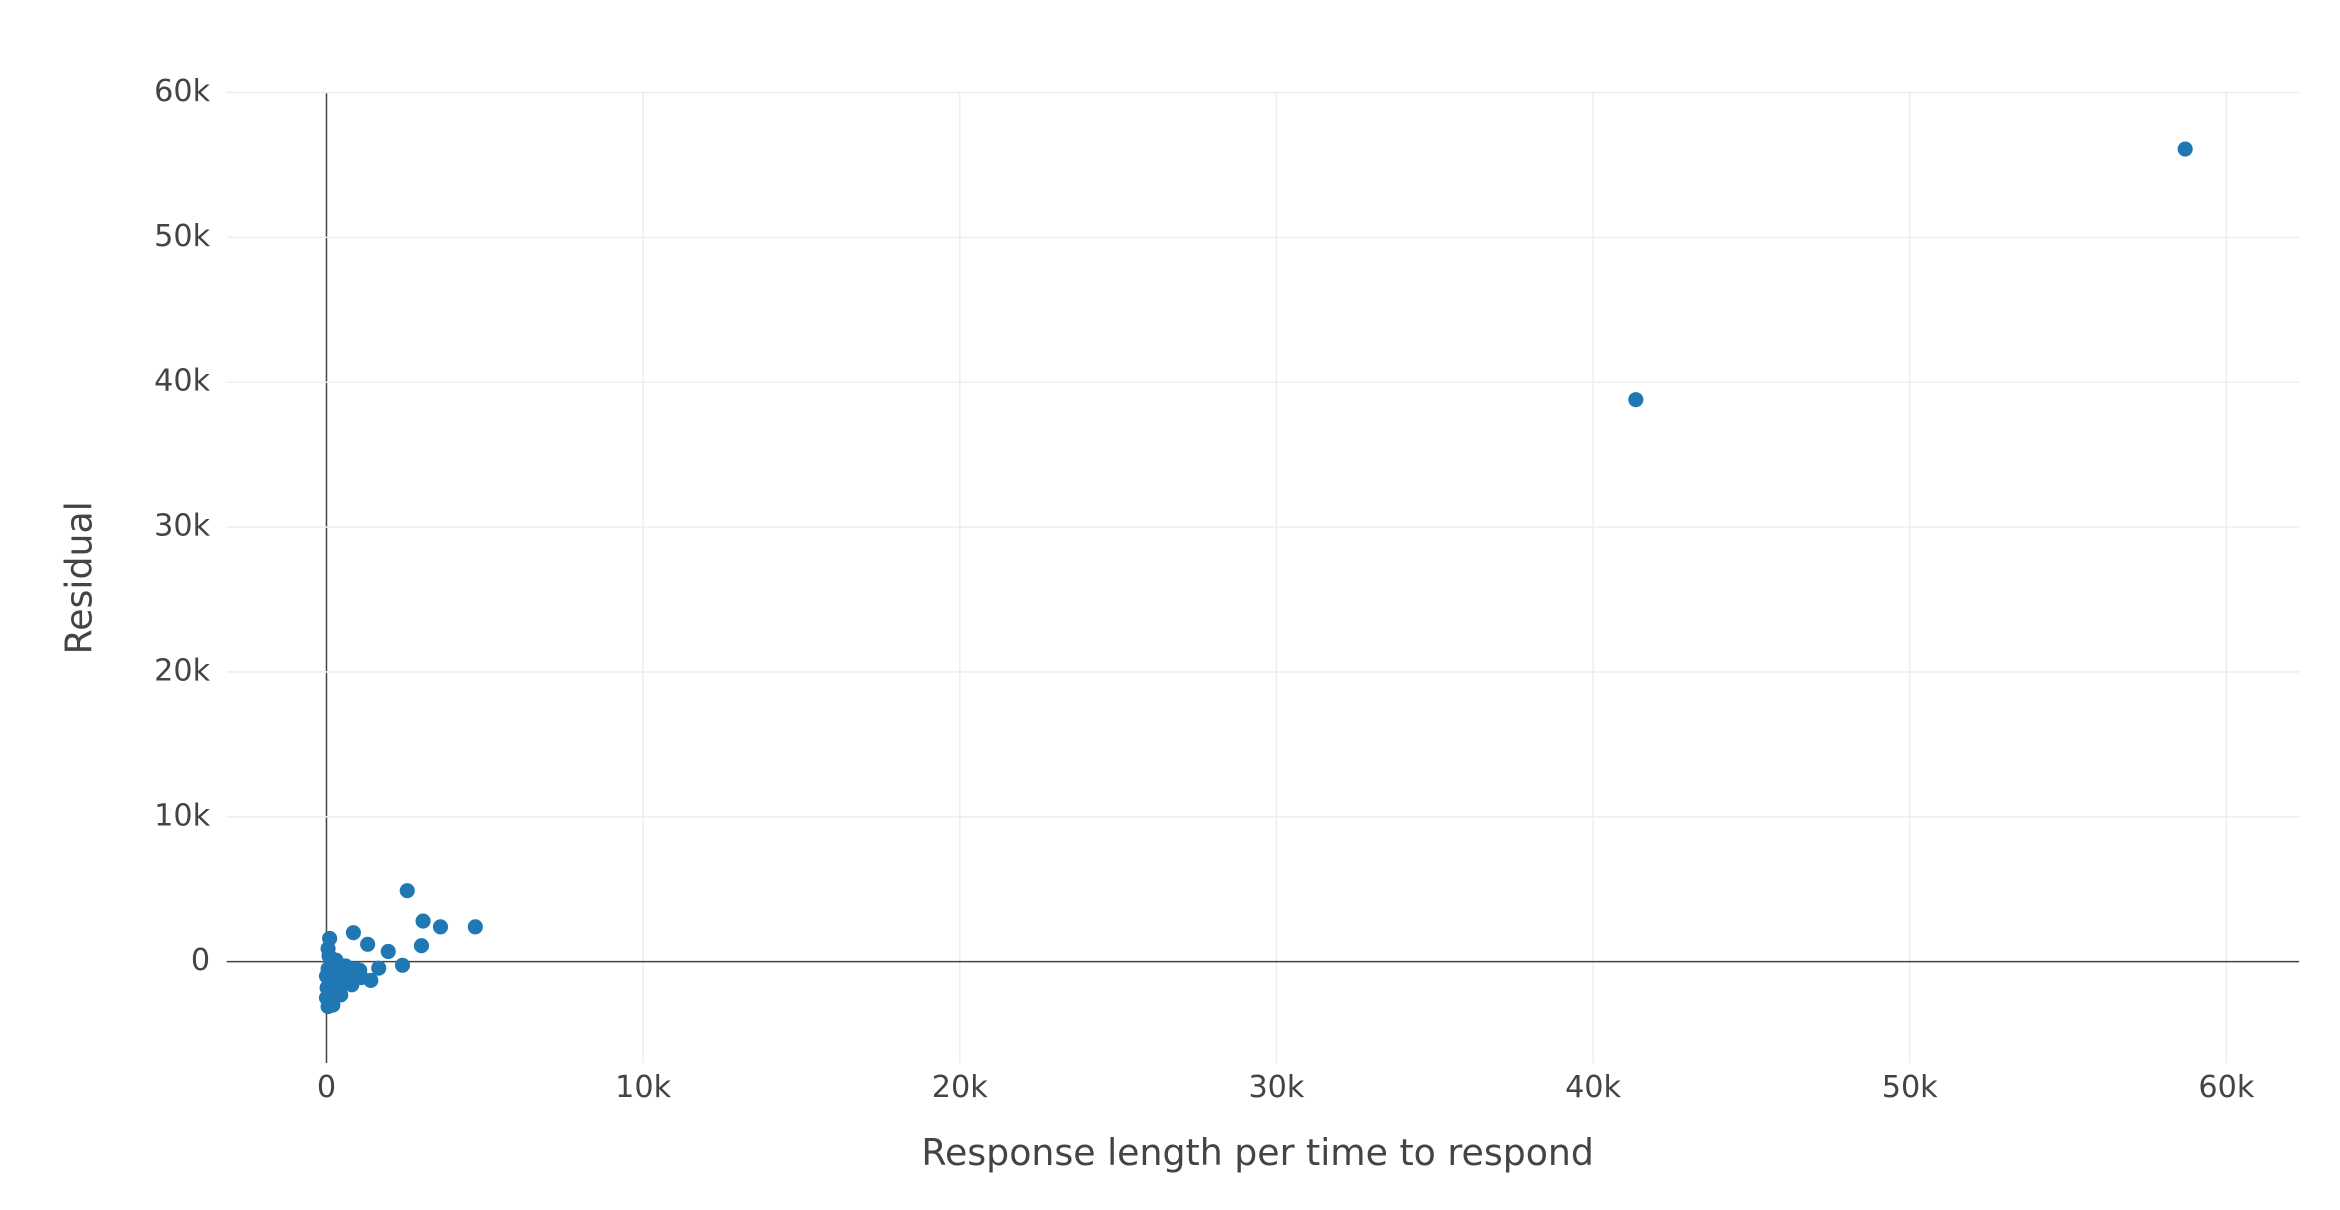 Image resolution: width=2340 pixels, height=1210 pixels. Describe the element at coordinates (643, 1087) in the screenshot. I see `x-tick-label: 10k` at that location.